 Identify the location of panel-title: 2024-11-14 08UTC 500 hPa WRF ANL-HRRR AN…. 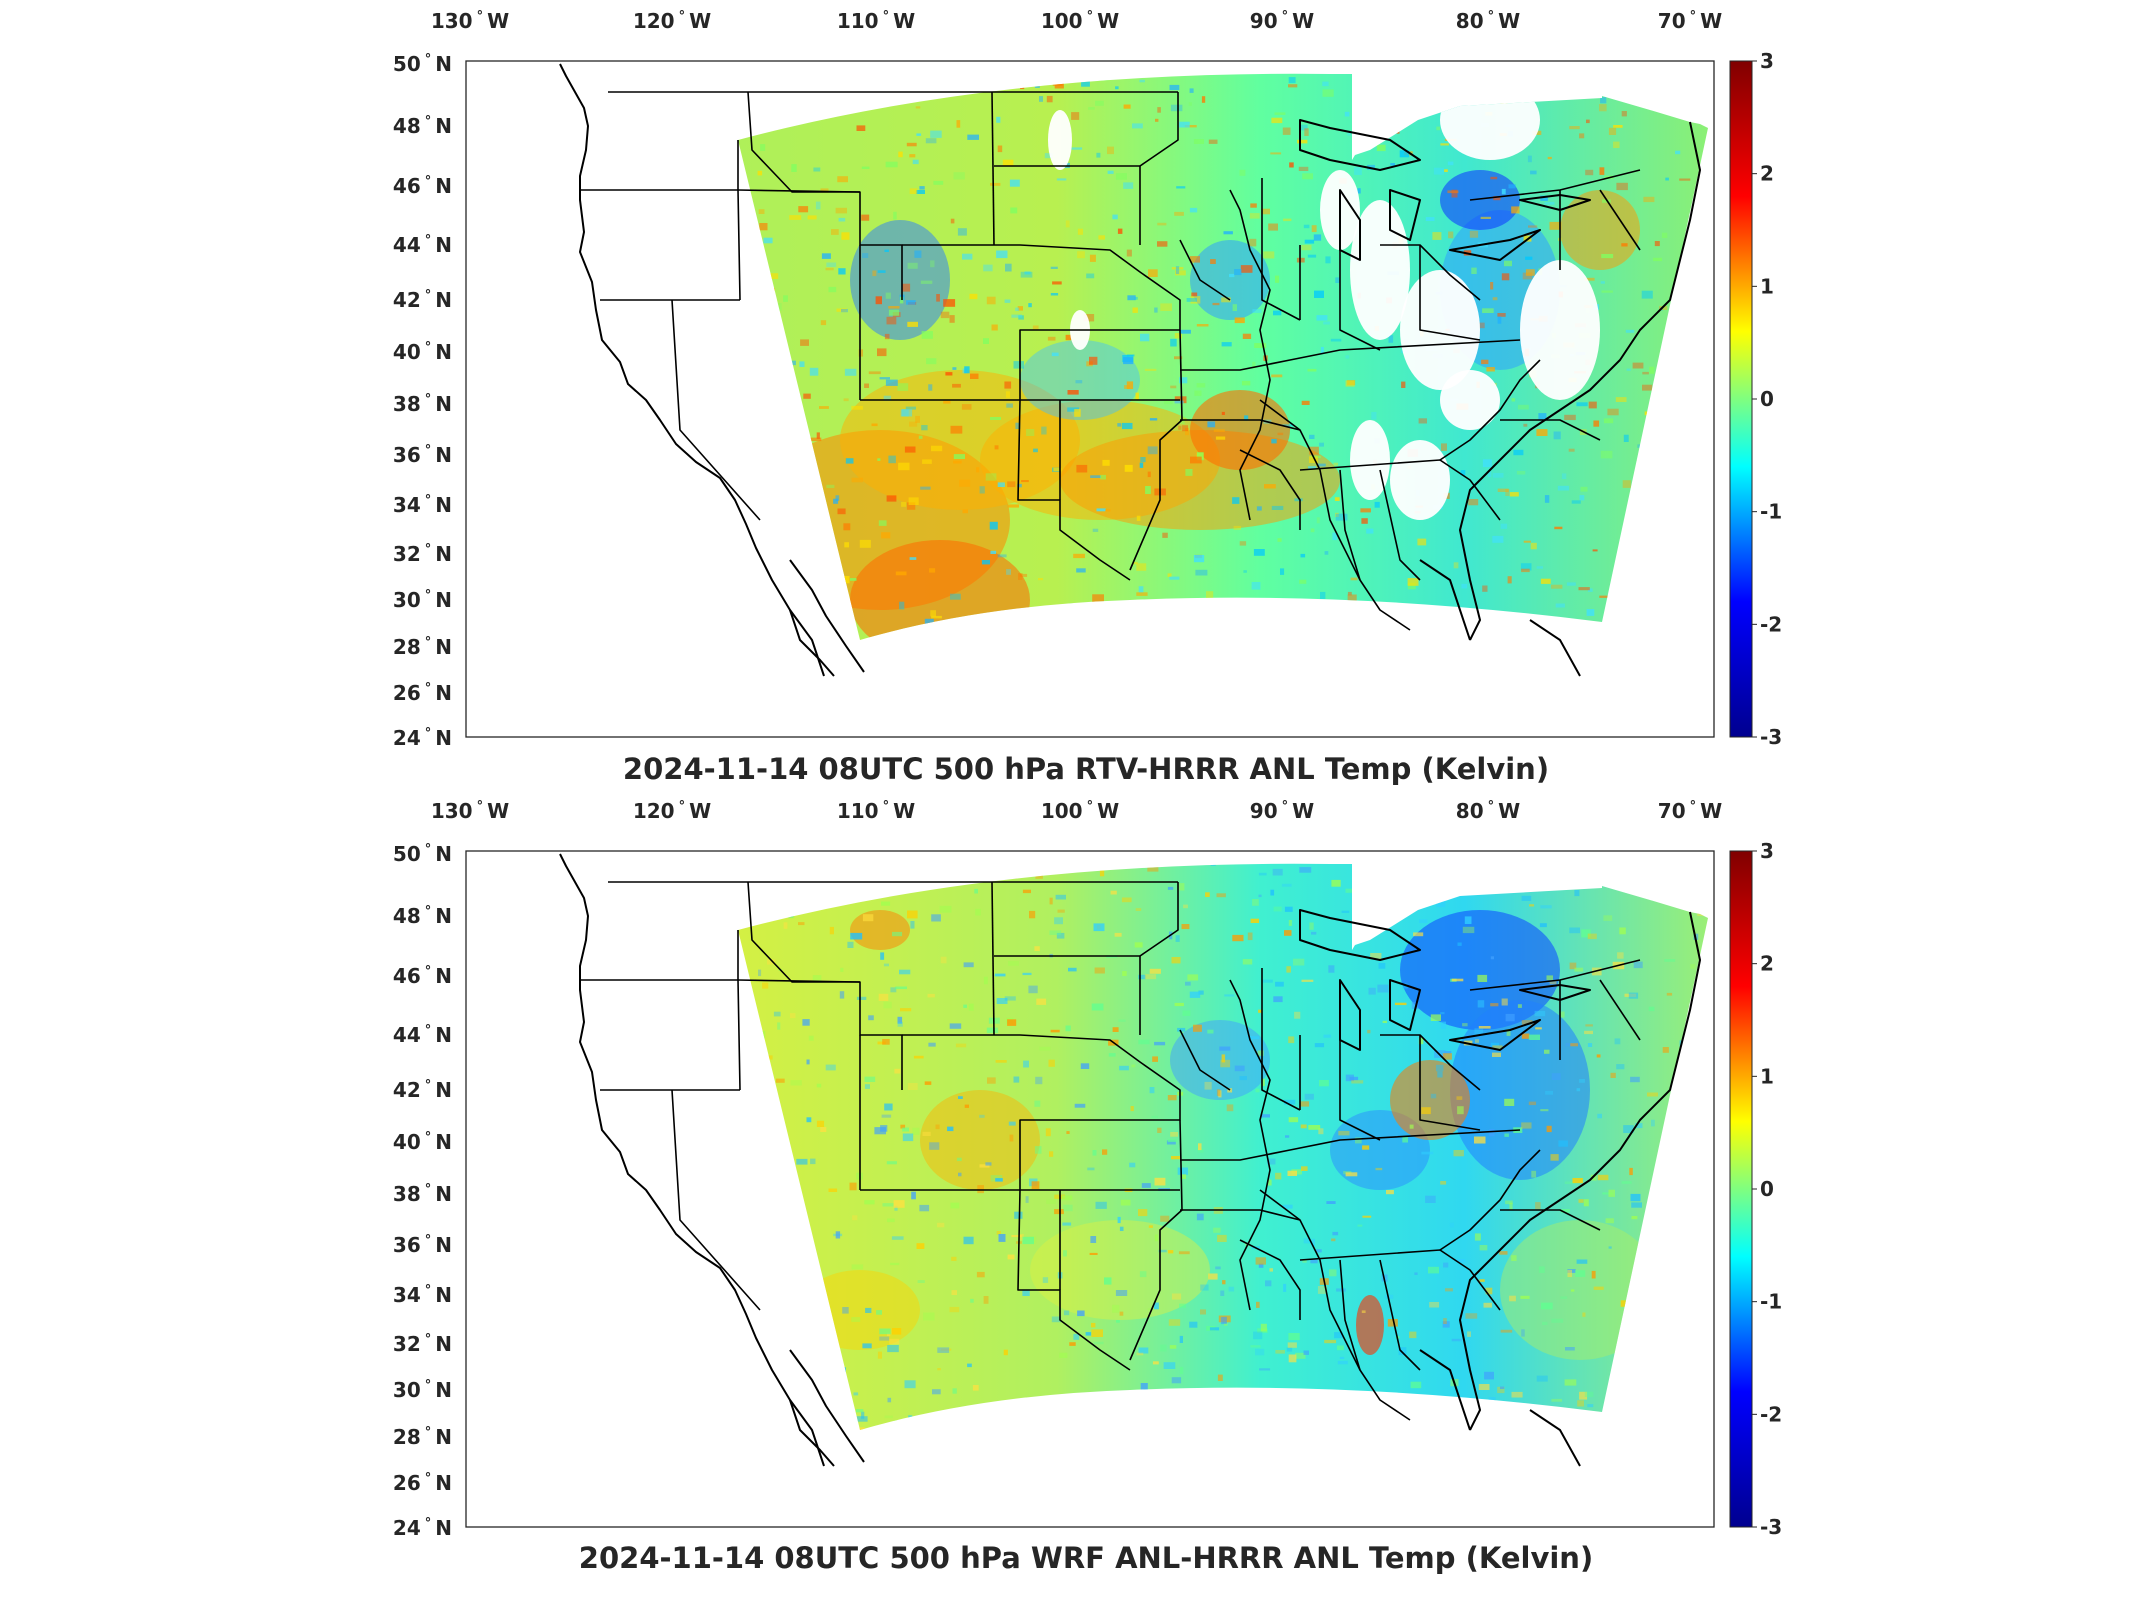
(1086, 1558).